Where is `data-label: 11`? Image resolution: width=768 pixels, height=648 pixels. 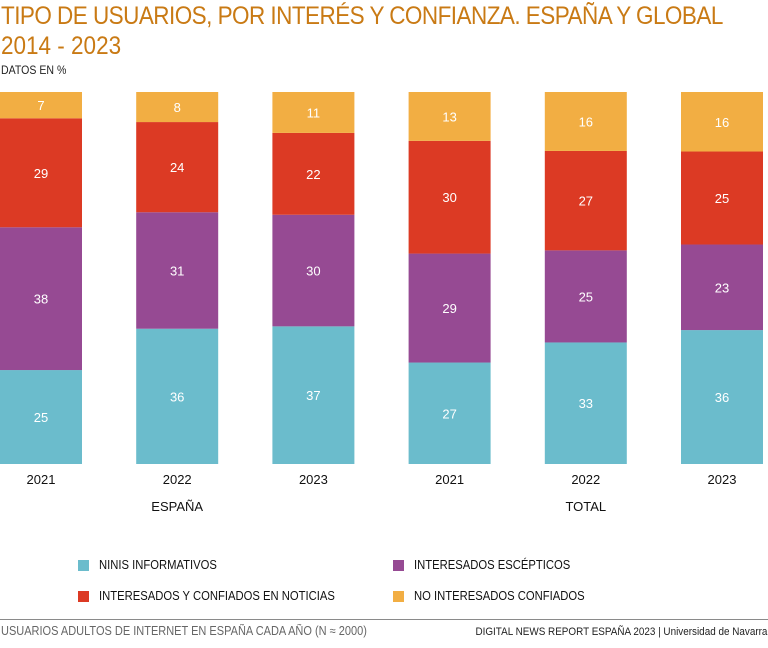
data-label: 11 is located at coordinates (314, 112).